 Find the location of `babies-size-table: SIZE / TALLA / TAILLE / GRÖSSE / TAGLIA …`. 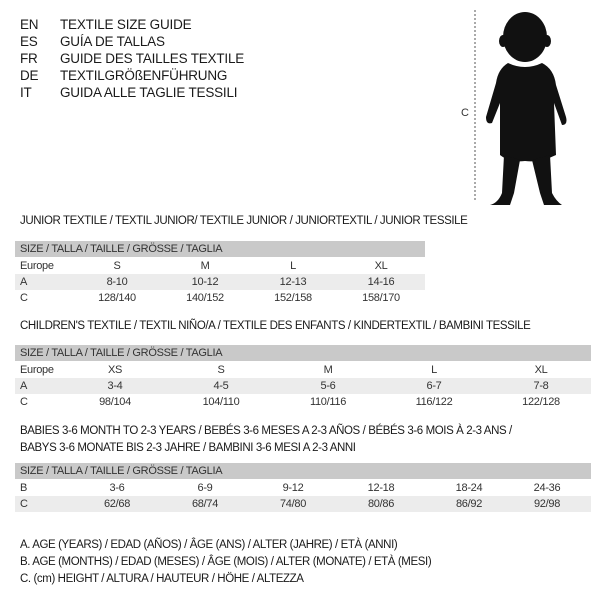

babies-size-table: SIZE / TALLA / TAILLE / GRÖSSE / TAGLIA … is located at coordinates (303, 487).